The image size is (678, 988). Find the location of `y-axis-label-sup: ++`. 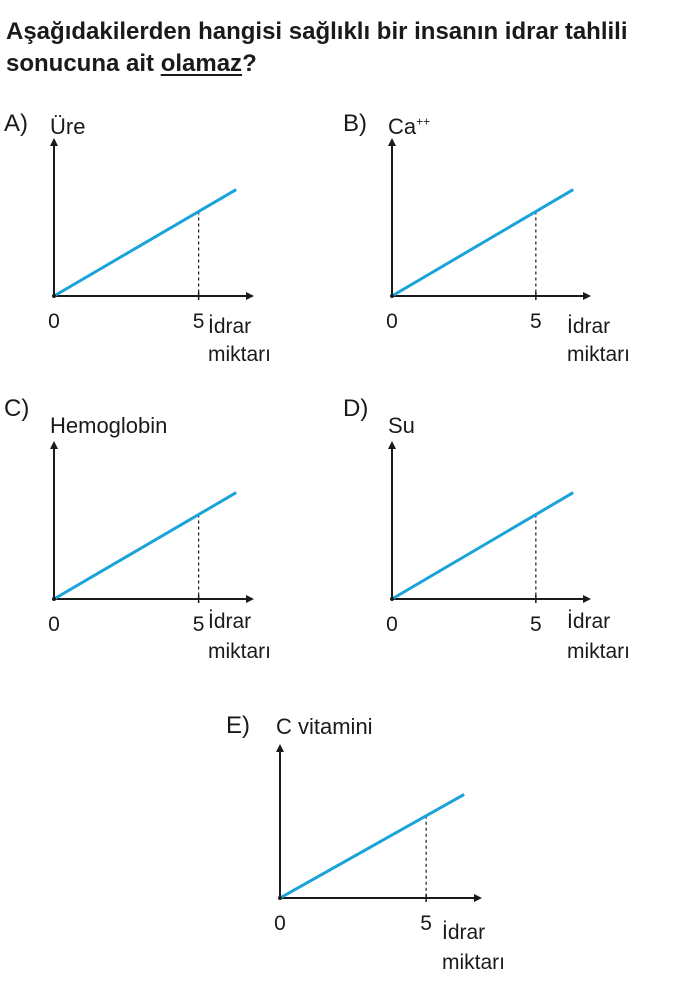

y-axis-label-sup: ++ is located at coordinates (423, 121).